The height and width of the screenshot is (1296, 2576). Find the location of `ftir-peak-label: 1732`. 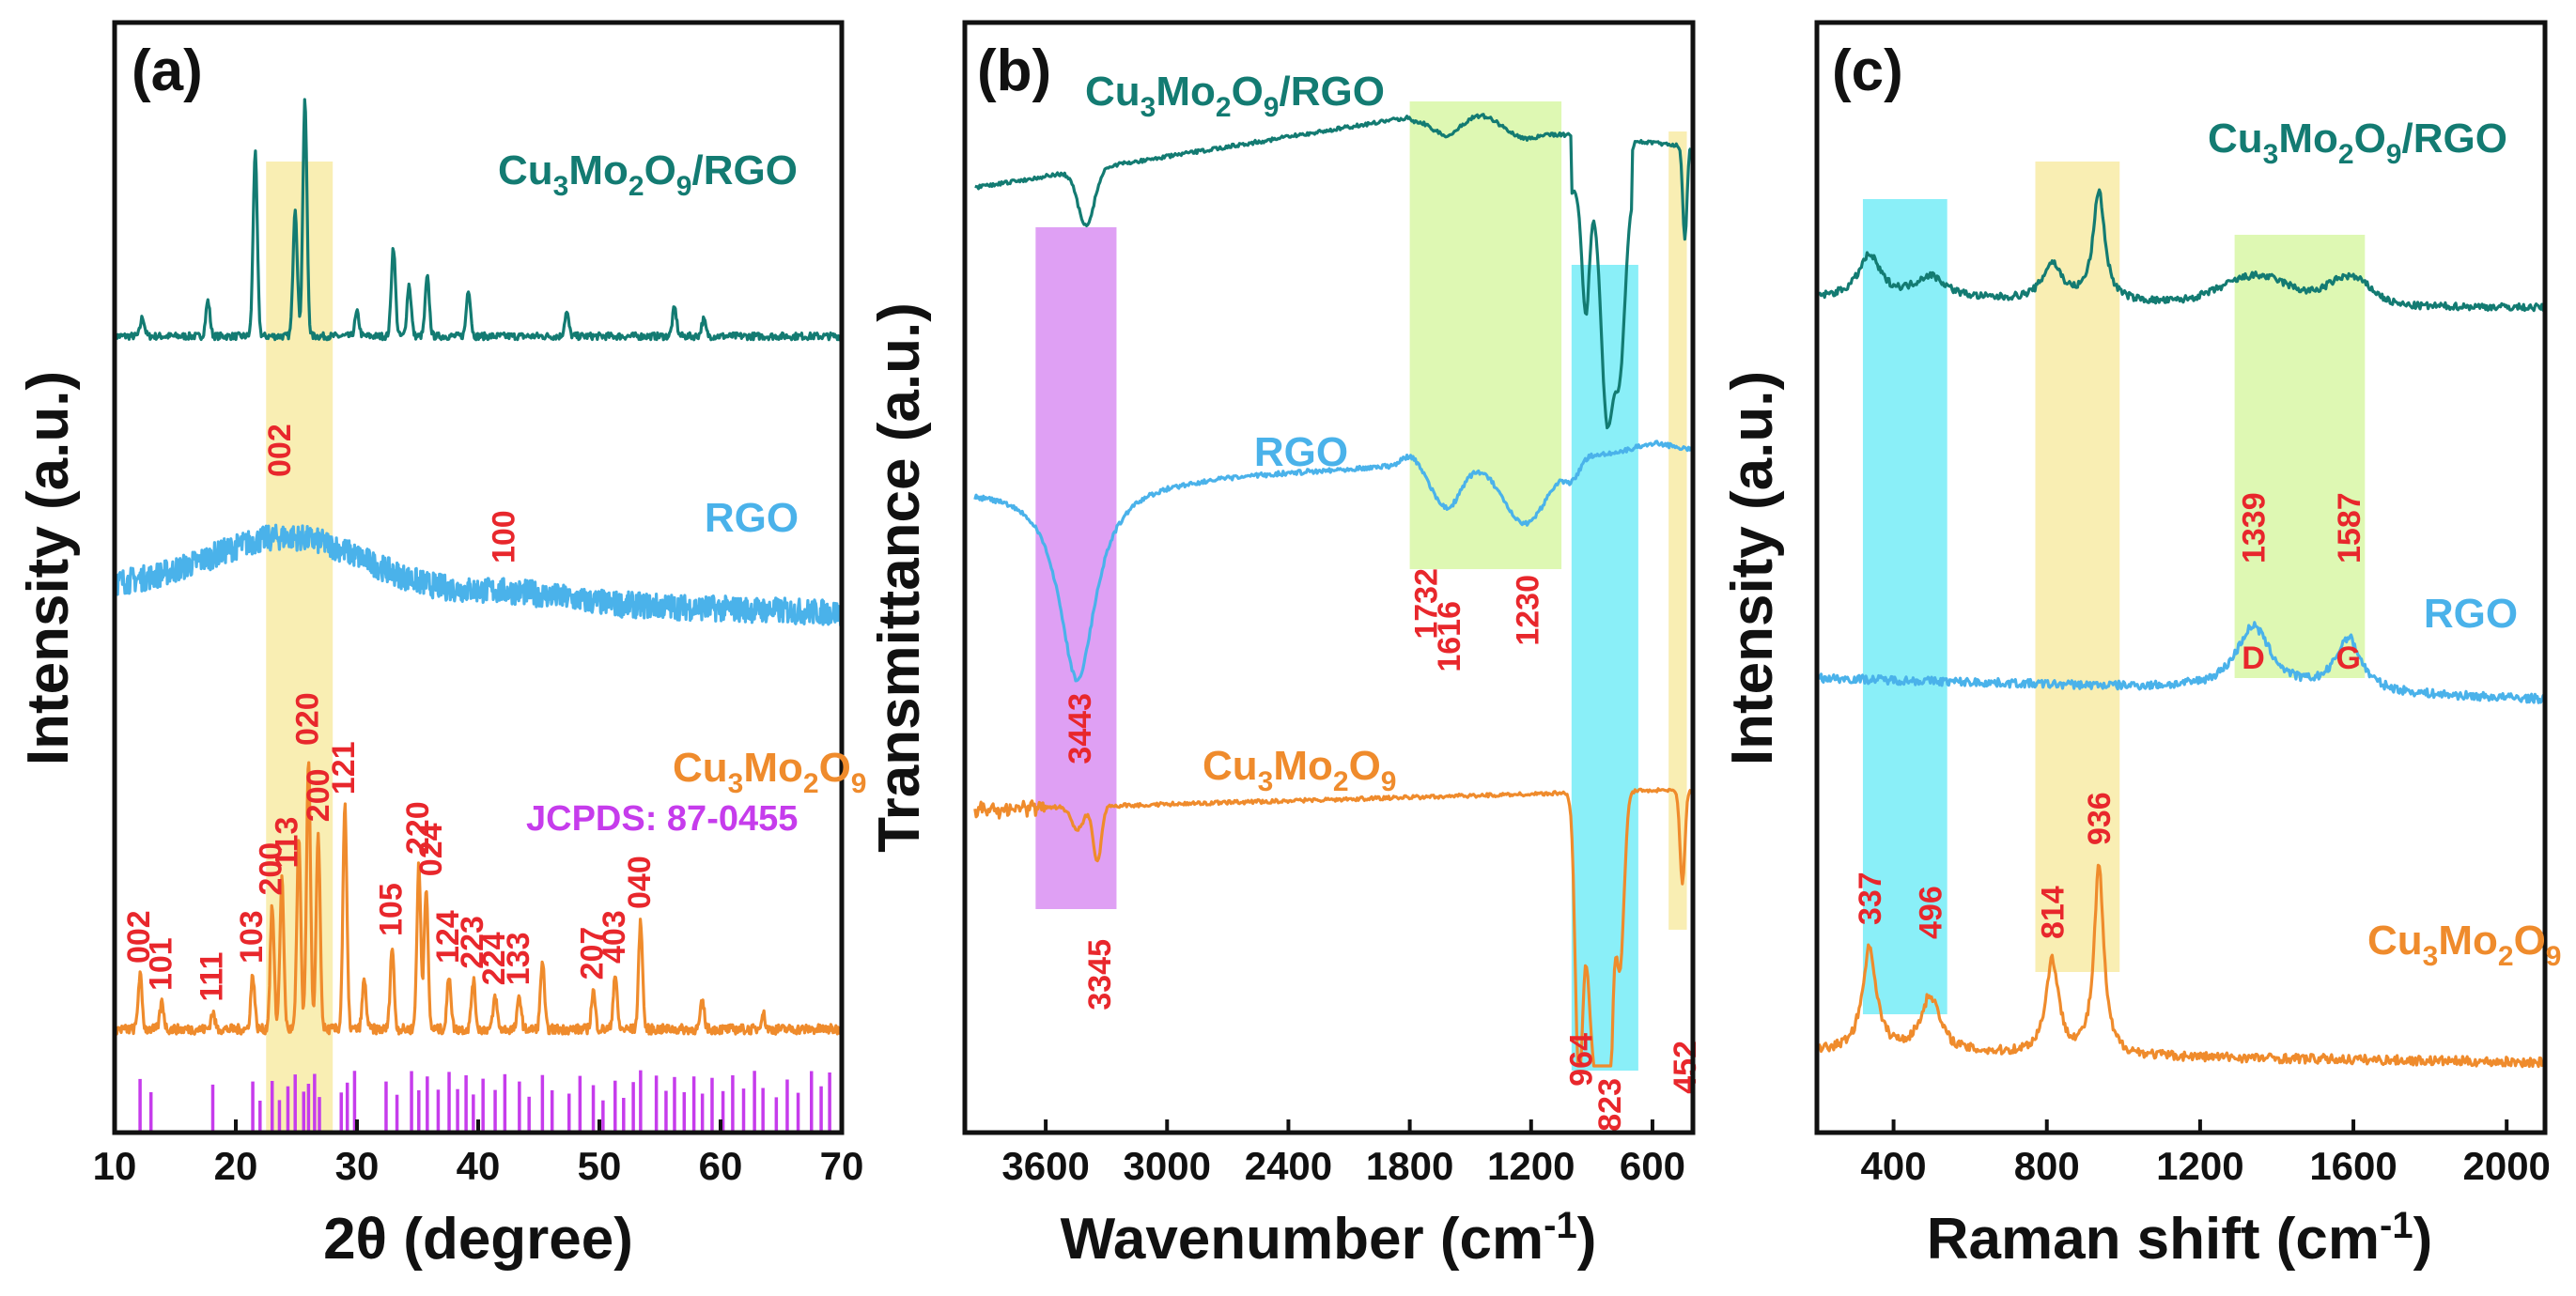

ftir-peak-label: 1732 is located at coordinates (1426, 604).